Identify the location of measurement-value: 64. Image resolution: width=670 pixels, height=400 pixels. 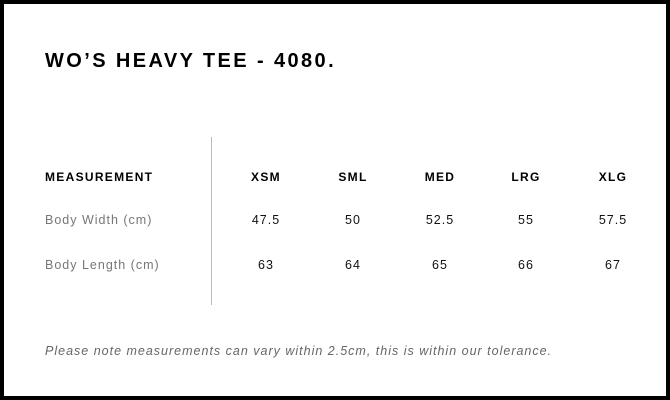
(353, 265).